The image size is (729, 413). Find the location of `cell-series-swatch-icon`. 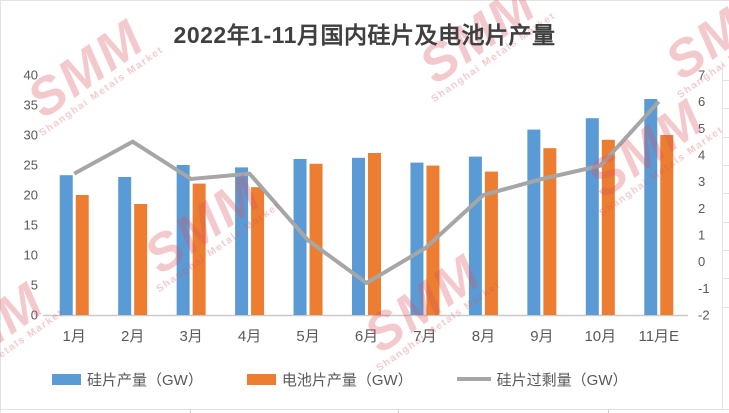

cell-series-swatch-icon is located at coordinates (261, 379).